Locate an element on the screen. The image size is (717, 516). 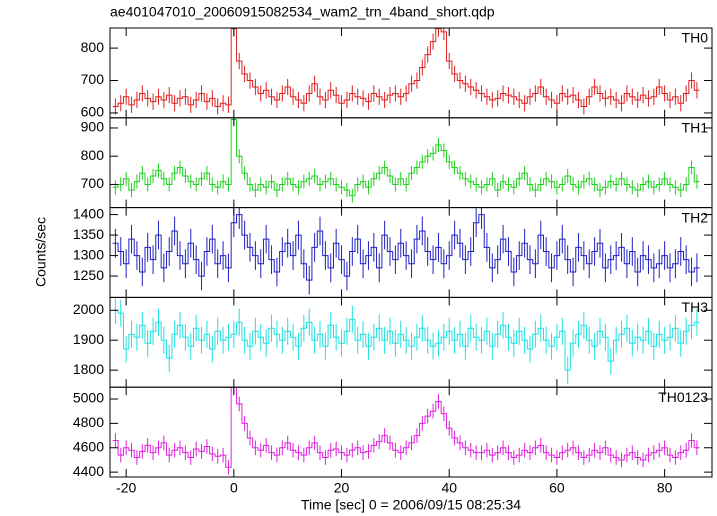
x-tick-label: 80 is located at coordinates (665, 488).